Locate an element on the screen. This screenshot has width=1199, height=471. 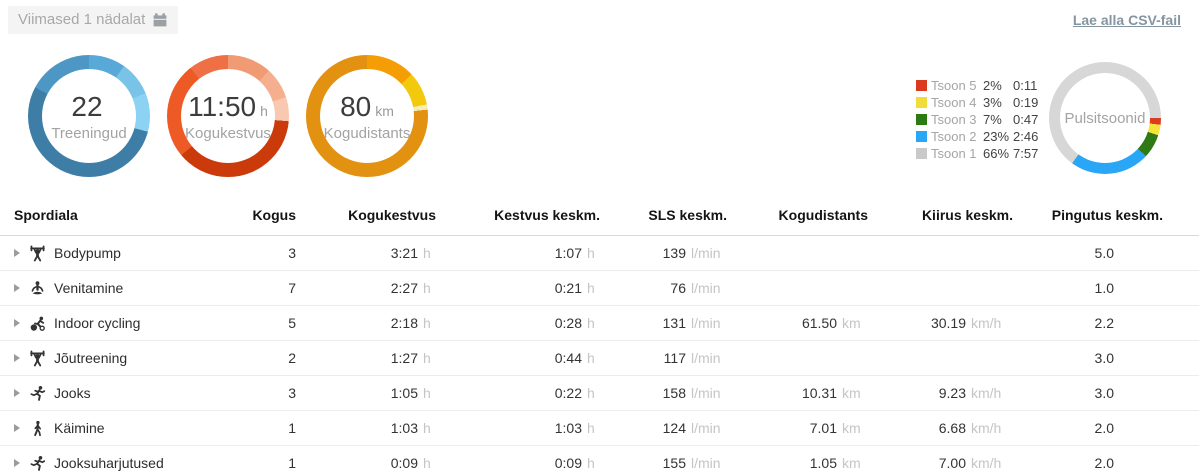
duration-donut-chart: 11:50 h Kogukestvus is located at coordinates (228, 116).